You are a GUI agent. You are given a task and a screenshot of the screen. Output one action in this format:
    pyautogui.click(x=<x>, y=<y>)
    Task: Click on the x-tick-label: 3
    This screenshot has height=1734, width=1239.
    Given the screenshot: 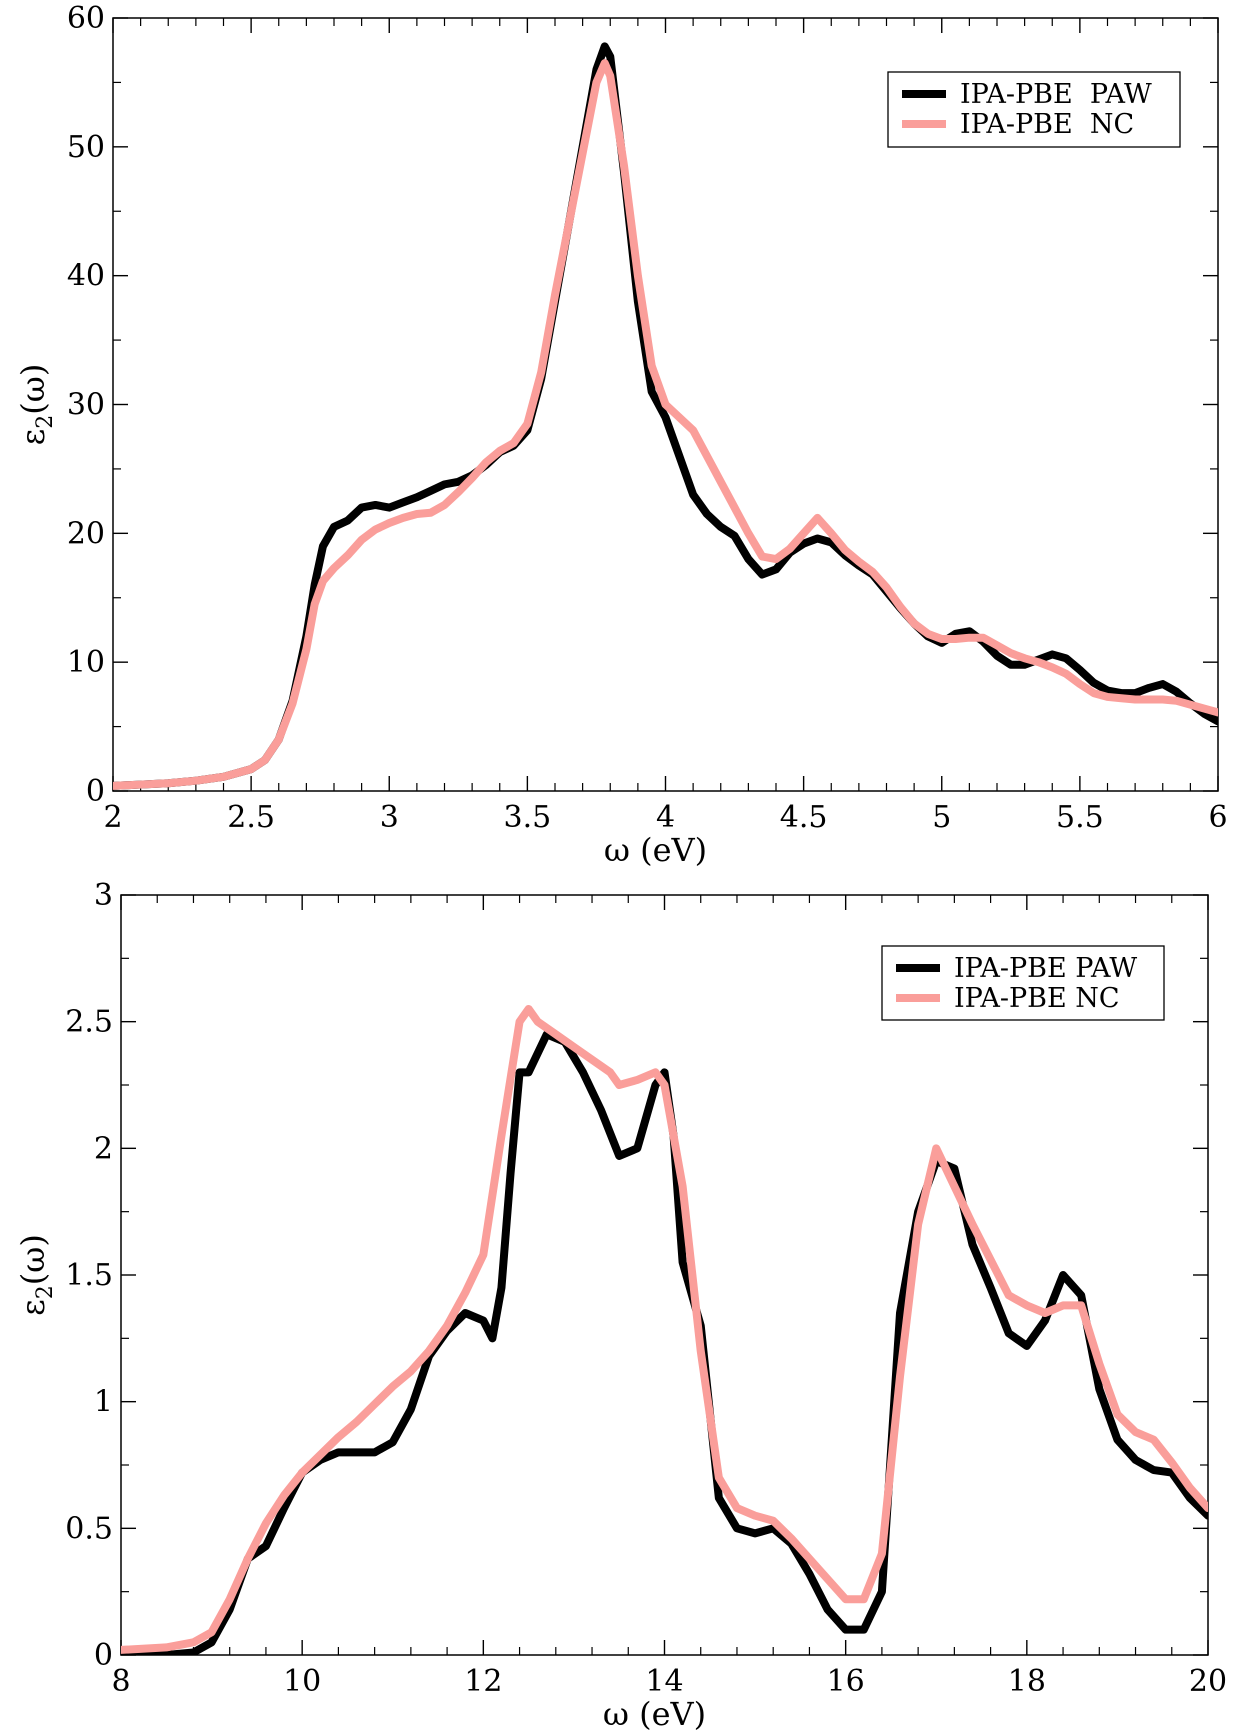 What is the action you would take?
    pyautogui.click(x=389, y=817)
    